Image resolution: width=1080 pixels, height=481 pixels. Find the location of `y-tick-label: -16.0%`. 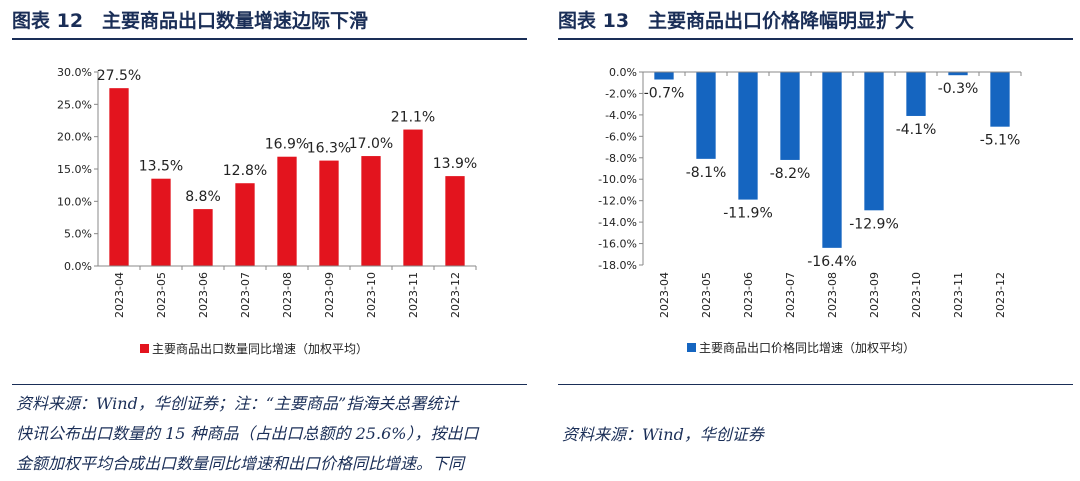

y-tick-label: -16.0% is located at coordinates (617, 244).